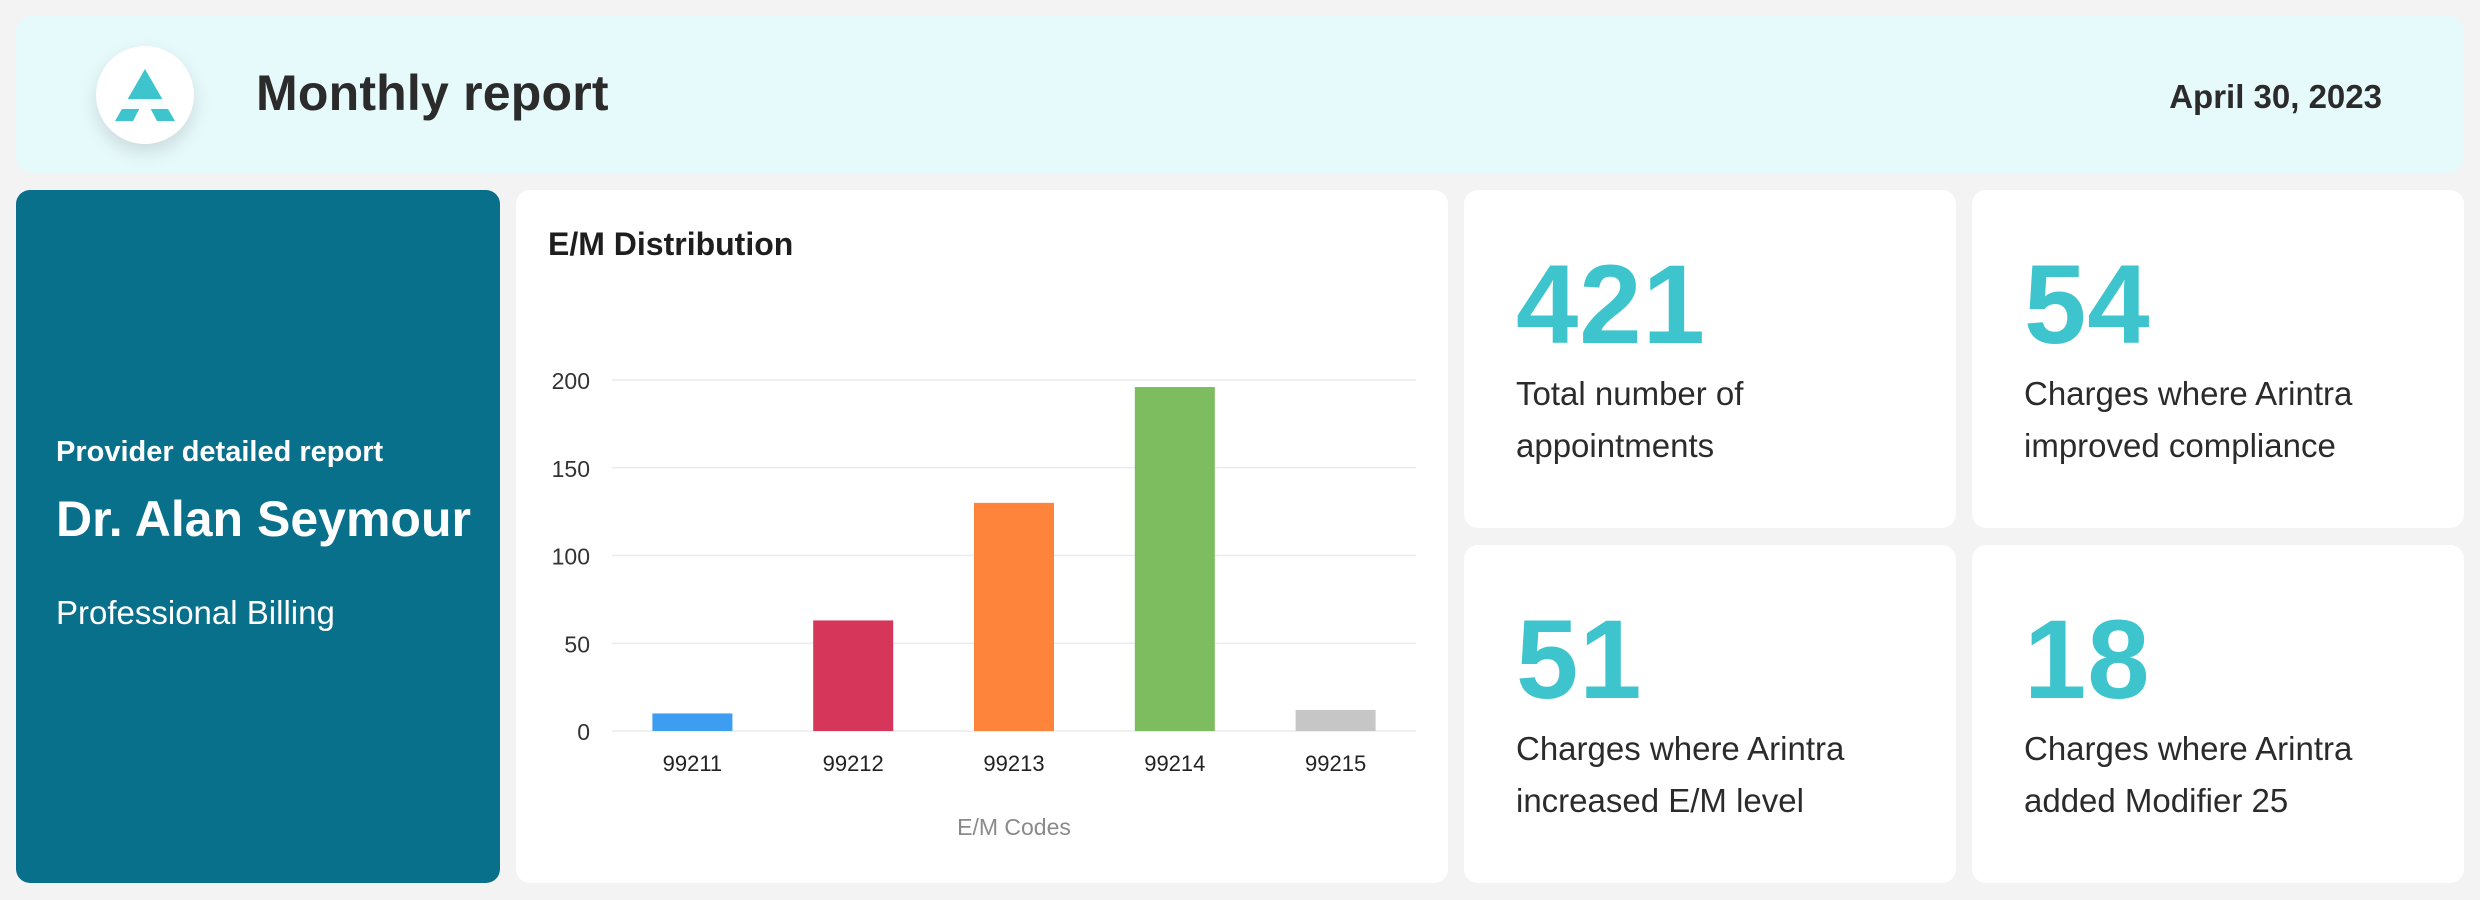  Describe the element at coordinates (853, 763) in the screenshot. I see `x-tick-label: 99212` at that location.